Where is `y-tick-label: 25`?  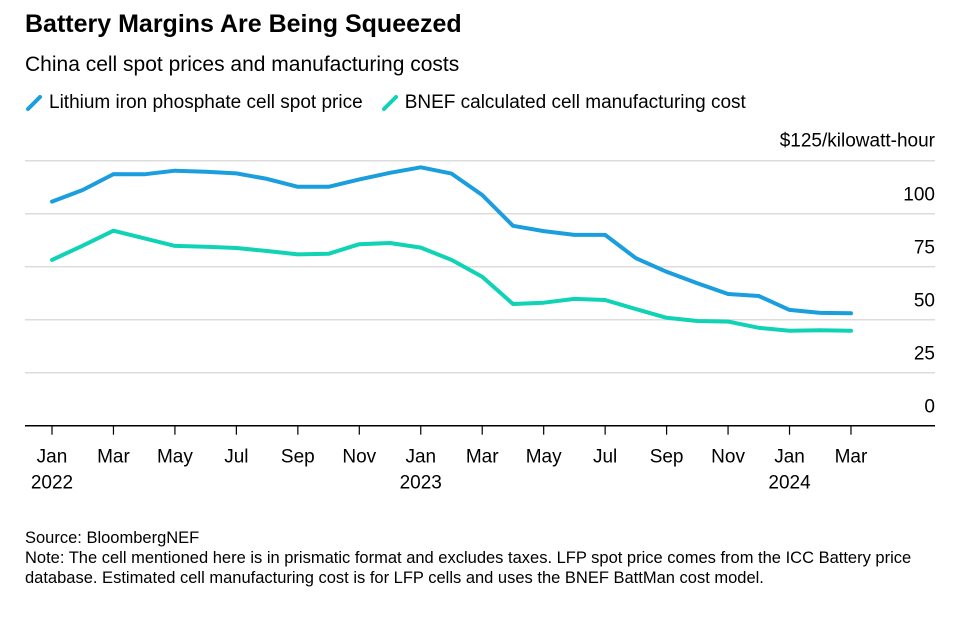
y-tick-label: 25 is located at coordinates (924, 354).